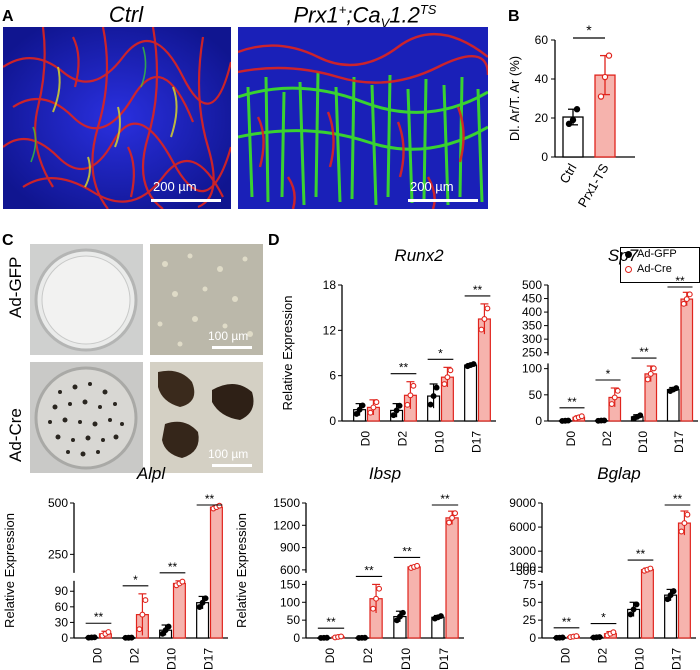 This screenshot has width=700, height=670. I want to click on title-part-sub: V, so click(385, 23).